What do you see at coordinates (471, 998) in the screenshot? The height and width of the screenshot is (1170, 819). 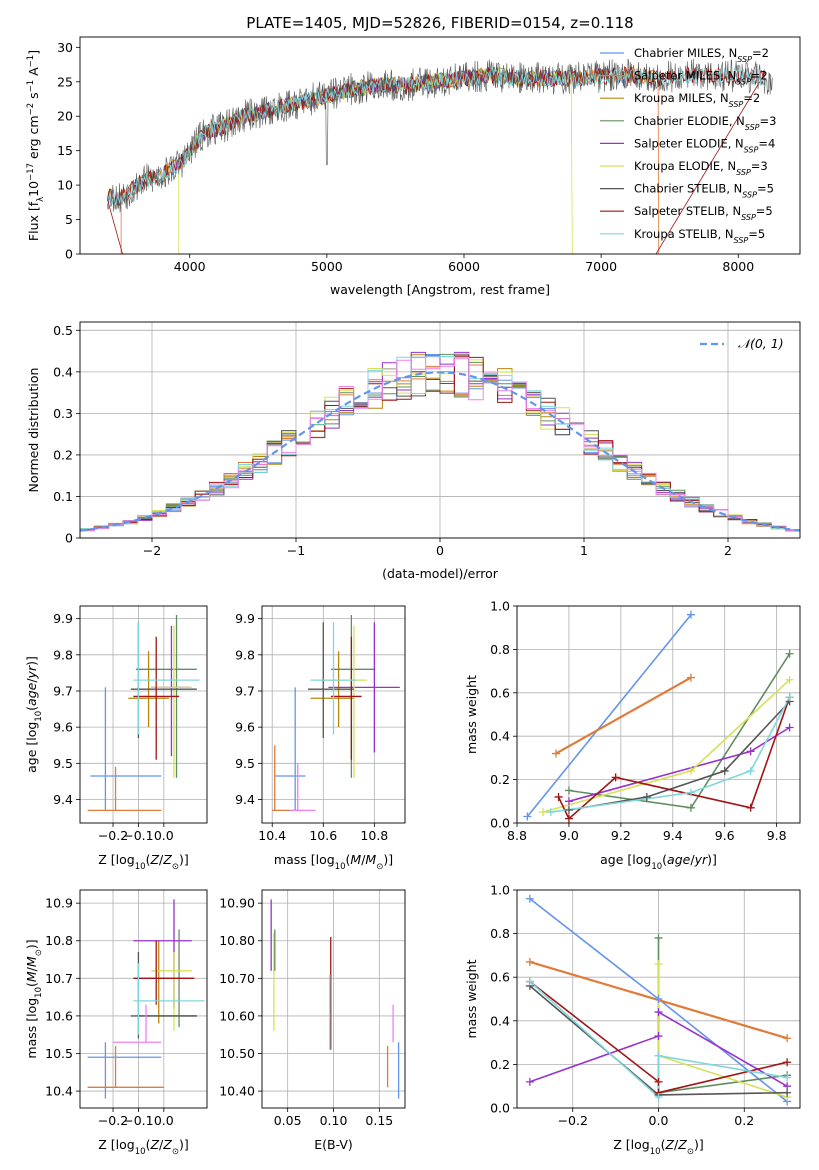 I see `y-axis-label: mass weight` at bounding box center [471, 998].